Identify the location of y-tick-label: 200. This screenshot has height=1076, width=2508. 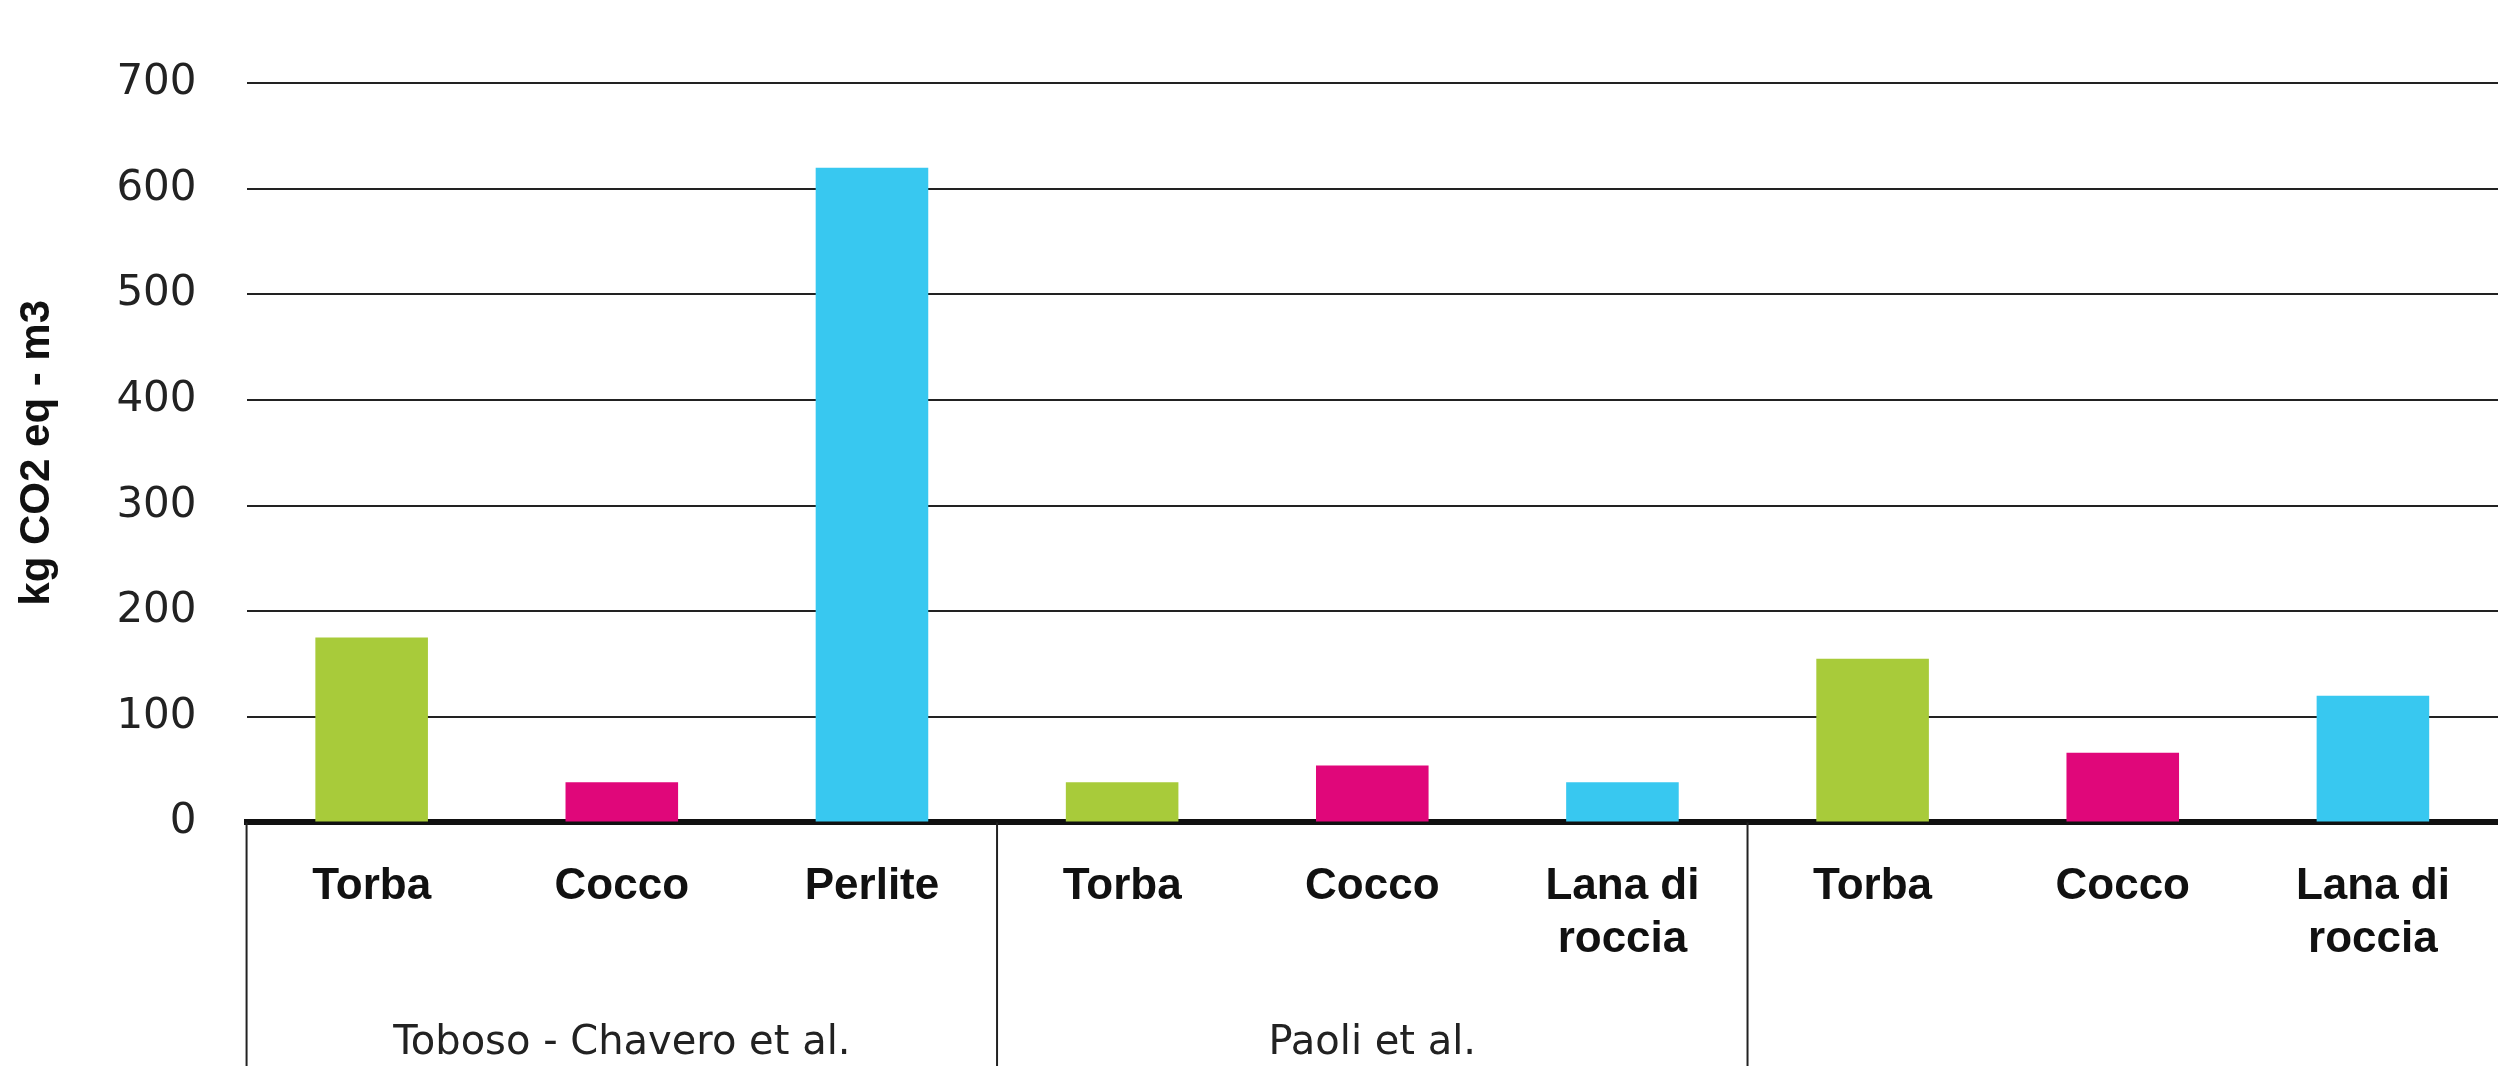
(156, 608).